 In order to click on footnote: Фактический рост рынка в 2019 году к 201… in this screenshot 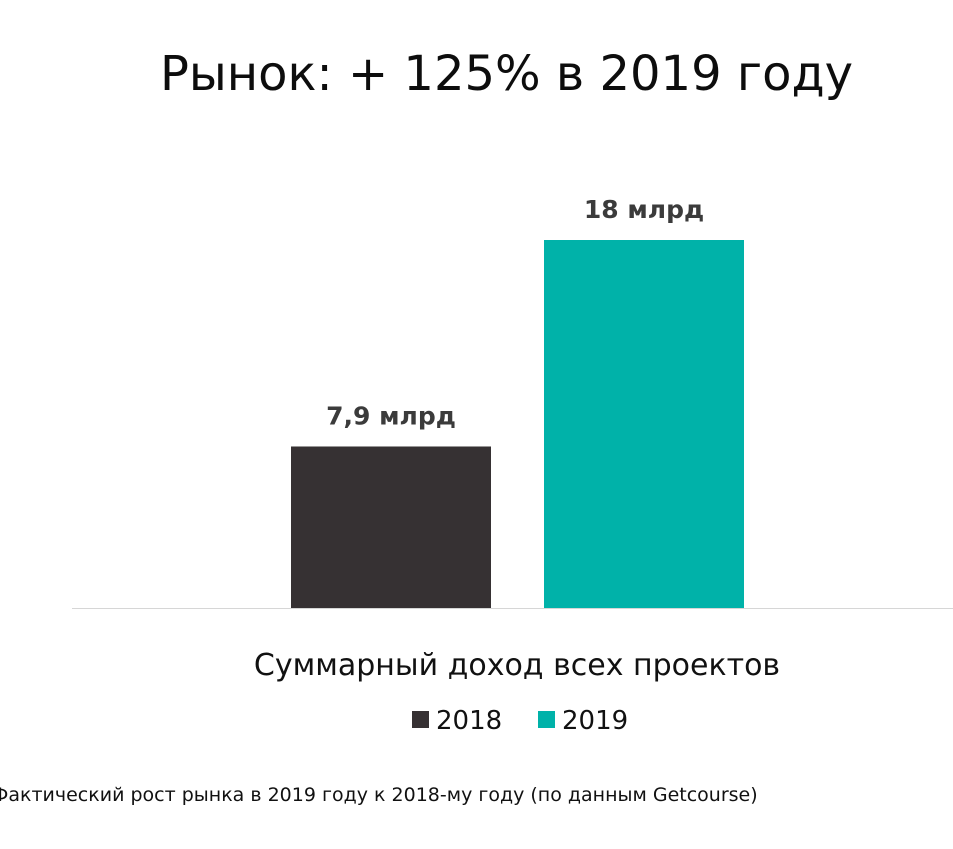, I will do `click(379, 795)`.